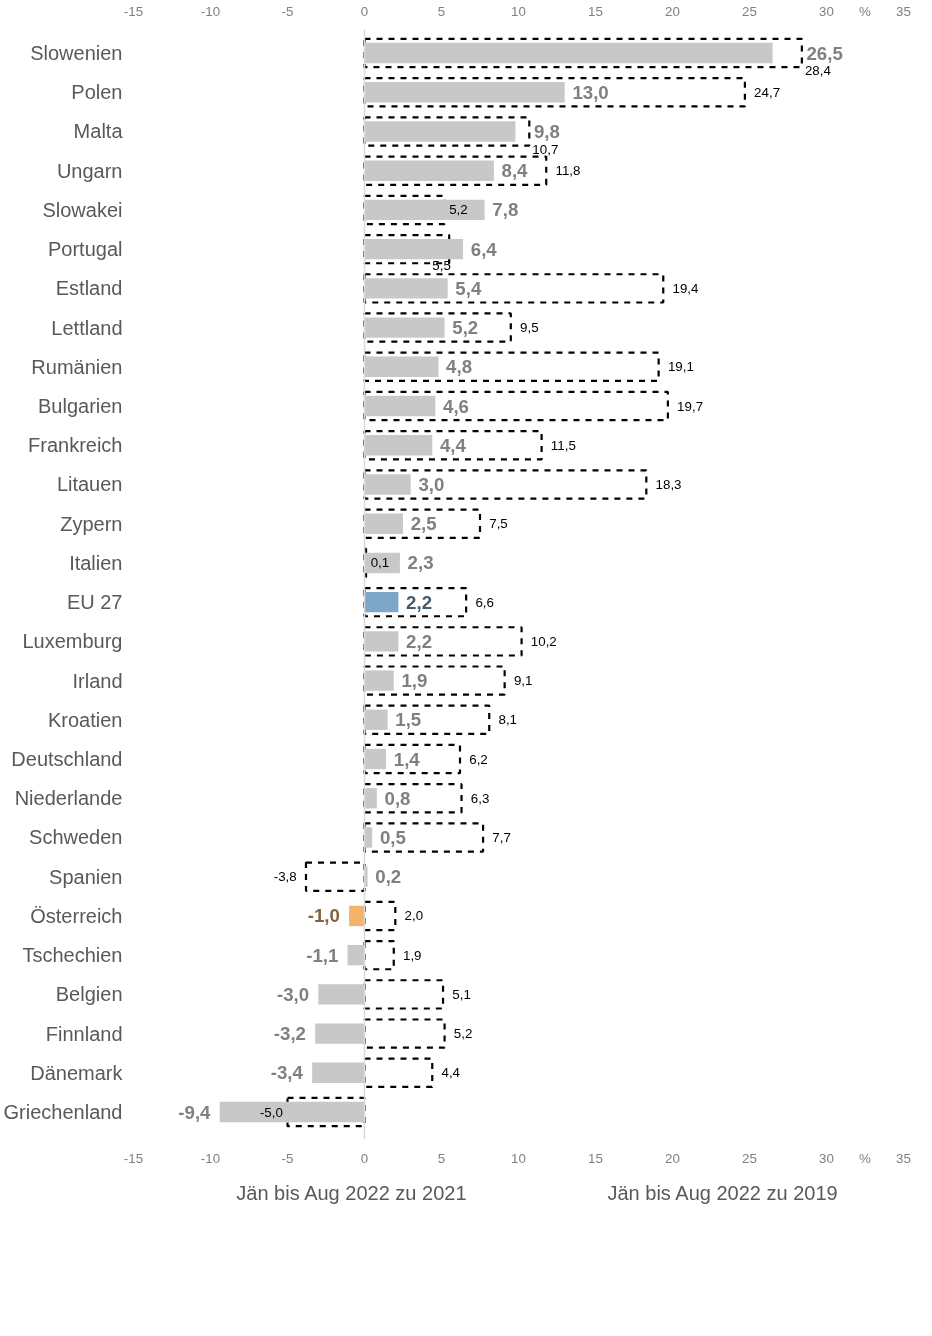  Describe the element at coordinates (824, 53) in the screenshot. I see `data-label: 26,5` at that location.